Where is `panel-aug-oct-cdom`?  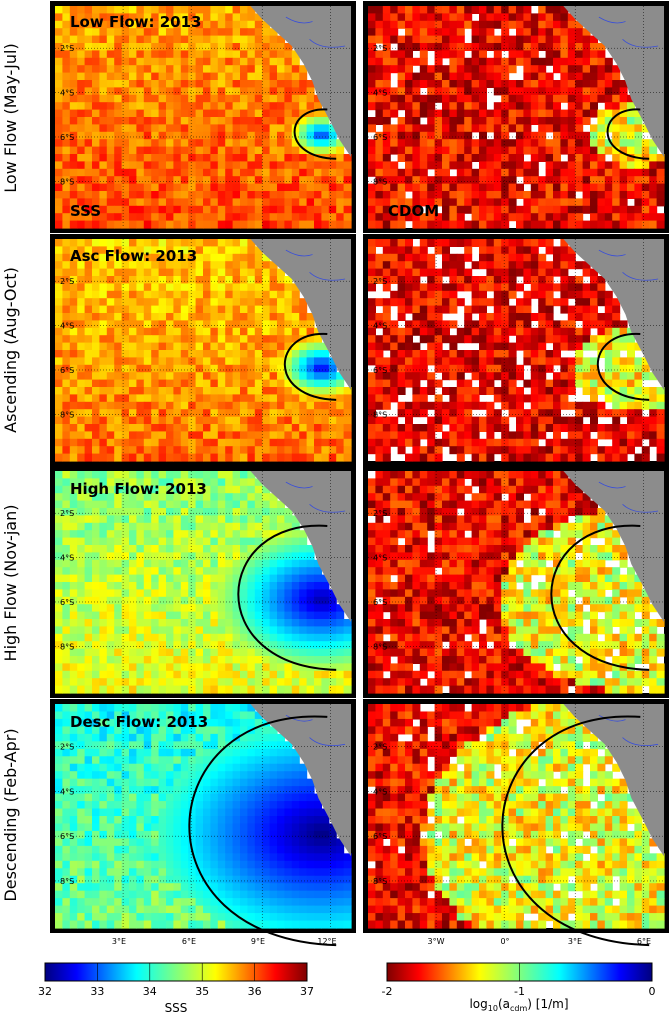
panel-aug-oct-cdom is located at coordinates (516, 350).